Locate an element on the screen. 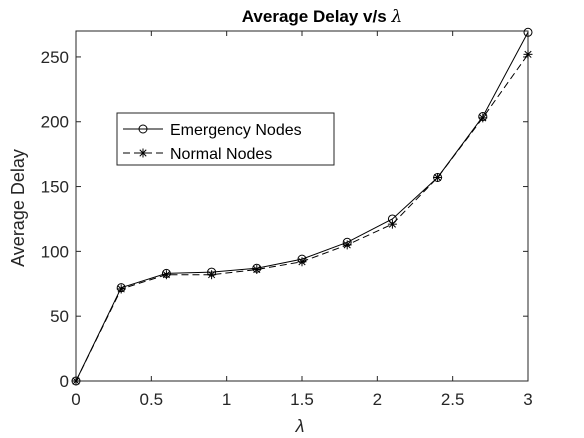  y-tick-label: 250 is located at coordinates (55, 57).